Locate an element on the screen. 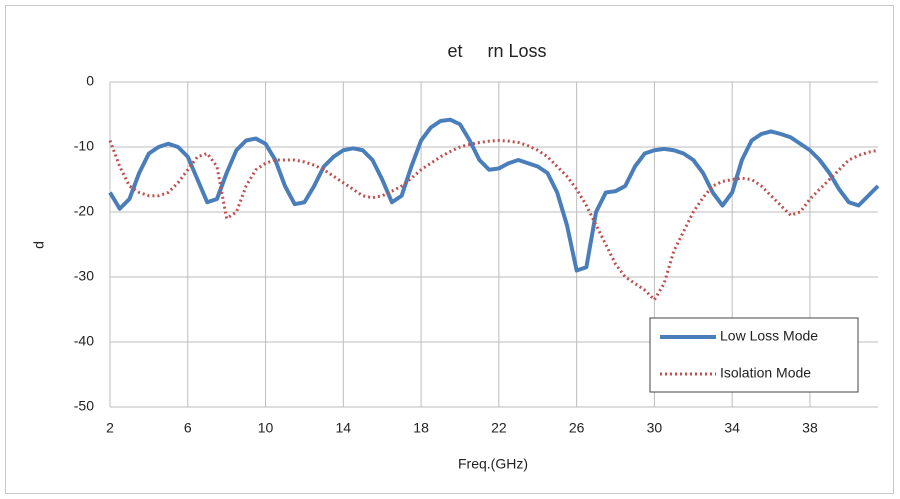 This screenshot has width=900, height=499. legend-label: Isolation Mode is located at coordinates (765, 373).